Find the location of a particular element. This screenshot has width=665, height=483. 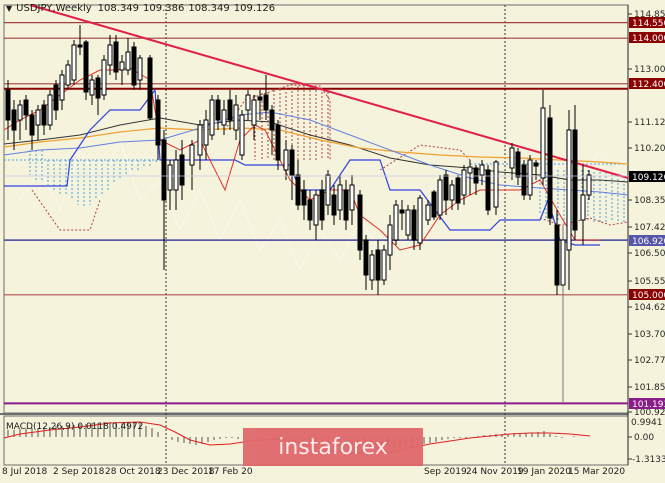

svg-text: 114.000 is located at coordinates (648, 39).